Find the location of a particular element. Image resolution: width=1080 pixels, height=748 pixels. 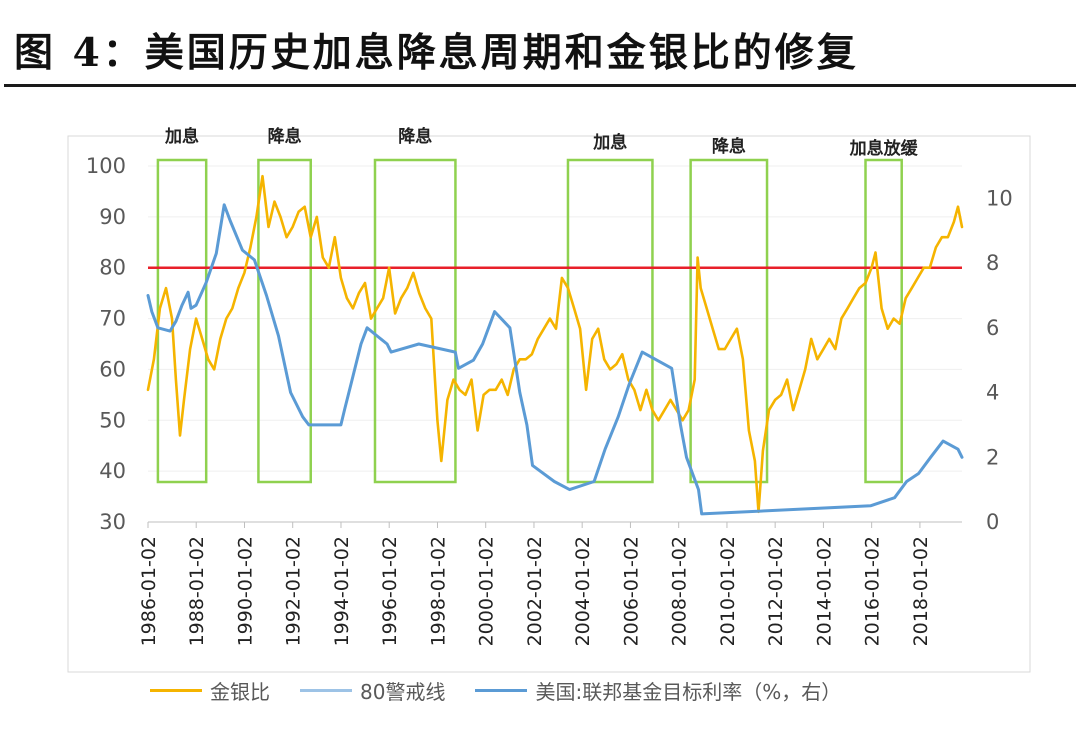

x-tick-label: 2004-01-02 is located at coordinates (583, 591).